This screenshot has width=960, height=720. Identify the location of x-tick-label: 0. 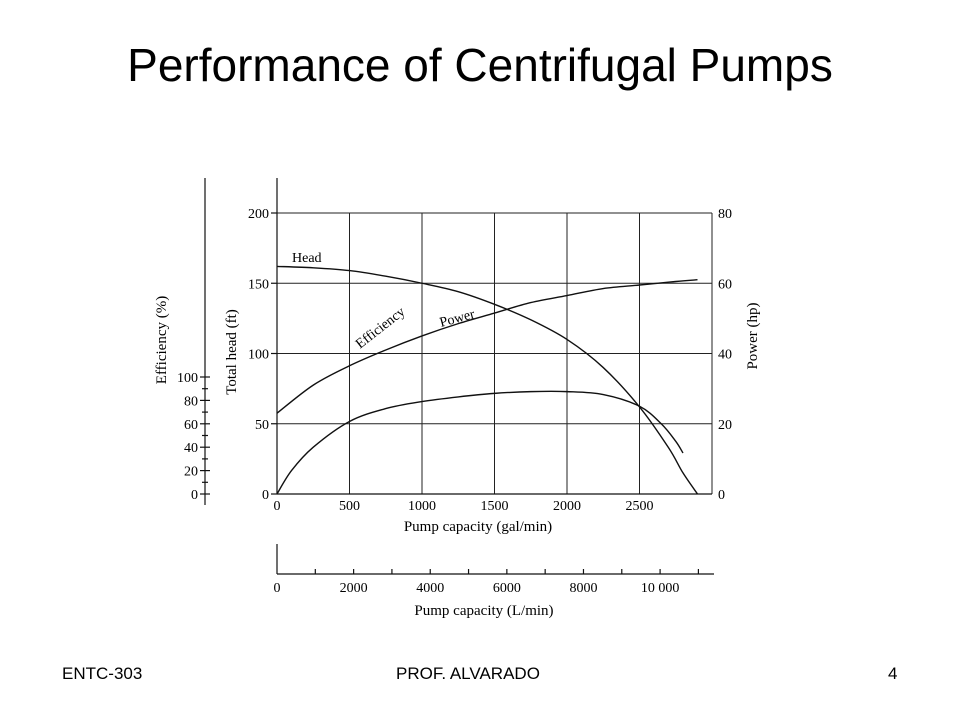
(277, 506).